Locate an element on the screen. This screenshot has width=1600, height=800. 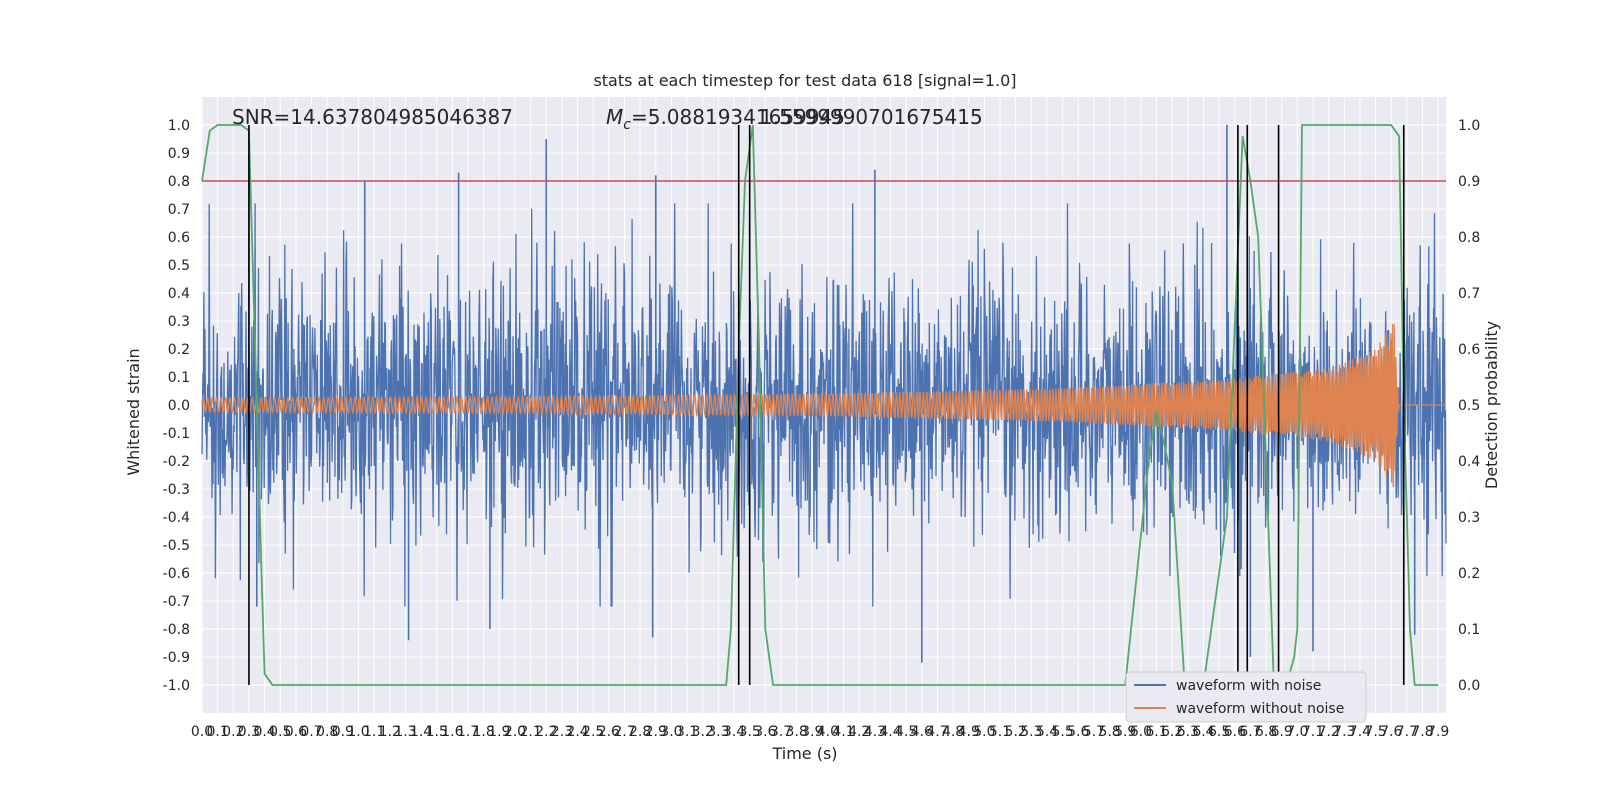
y-right-tick-label: 0.8 is located at coordinates (1469, 238).